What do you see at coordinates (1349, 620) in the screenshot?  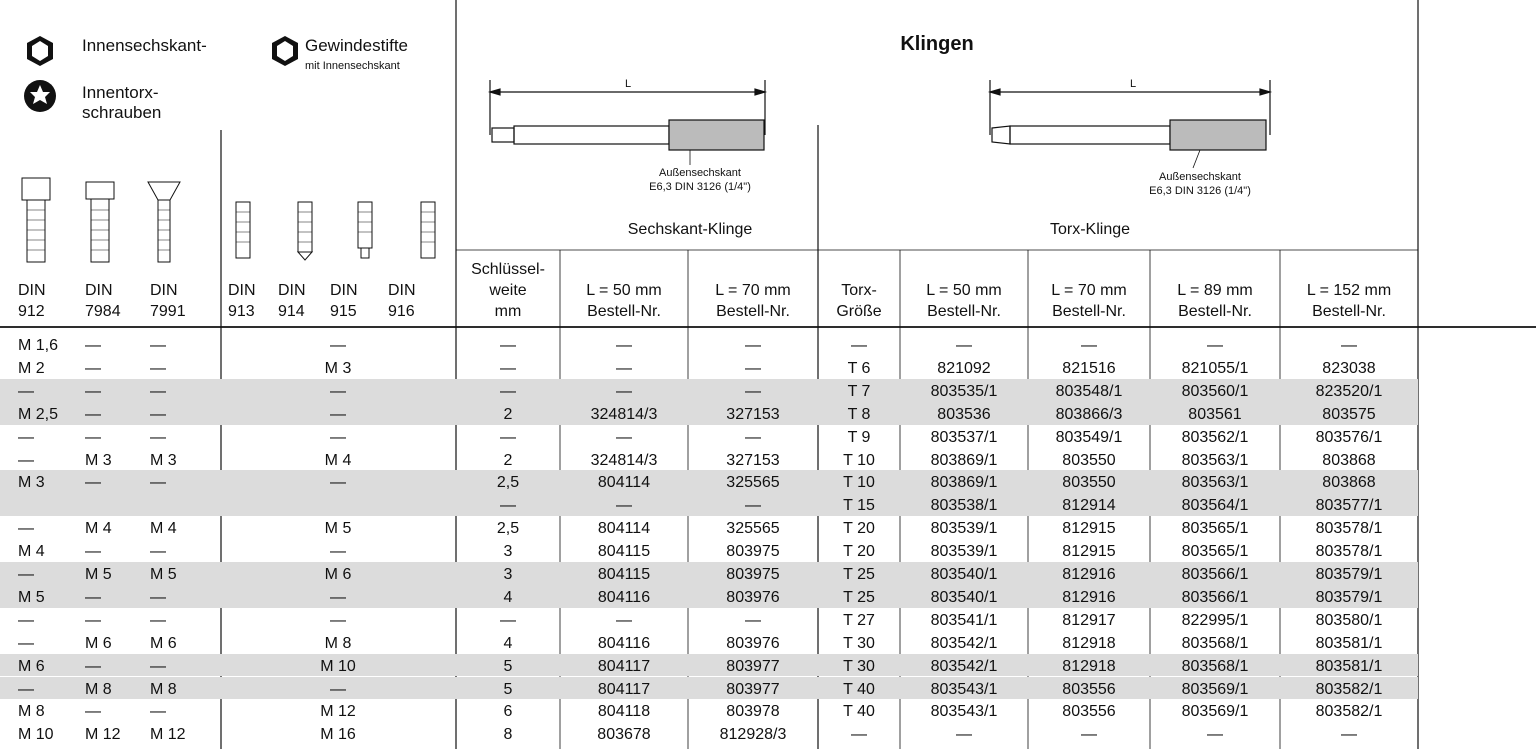 I see `cell: 803580/1` at bounding box center [1349, 620].